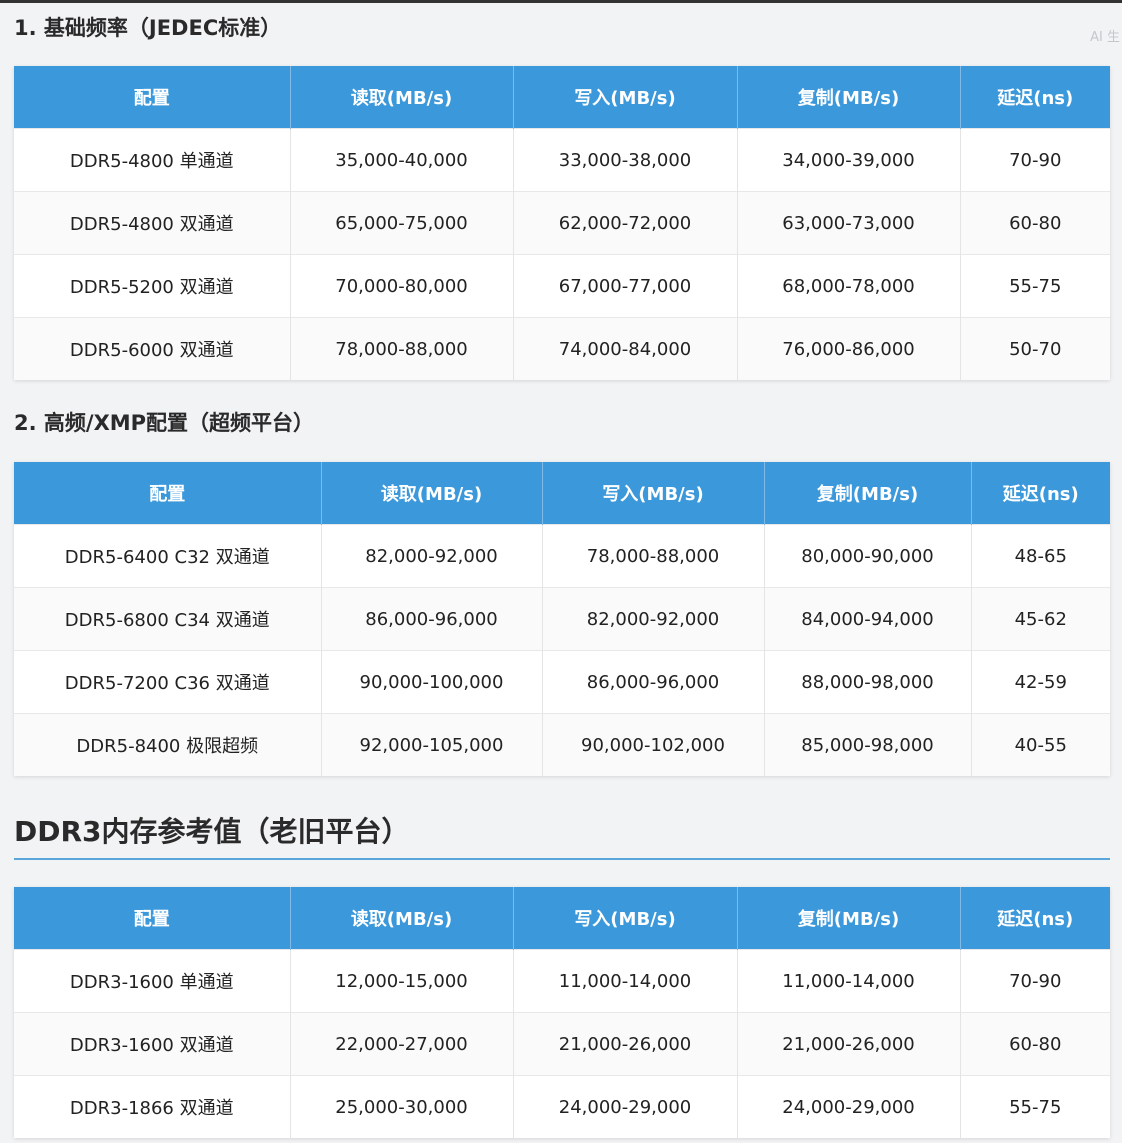  Describe the element at coordinates (849, 348) in the screenshot. I see `table-cell: 76,000-86,000` at that location.